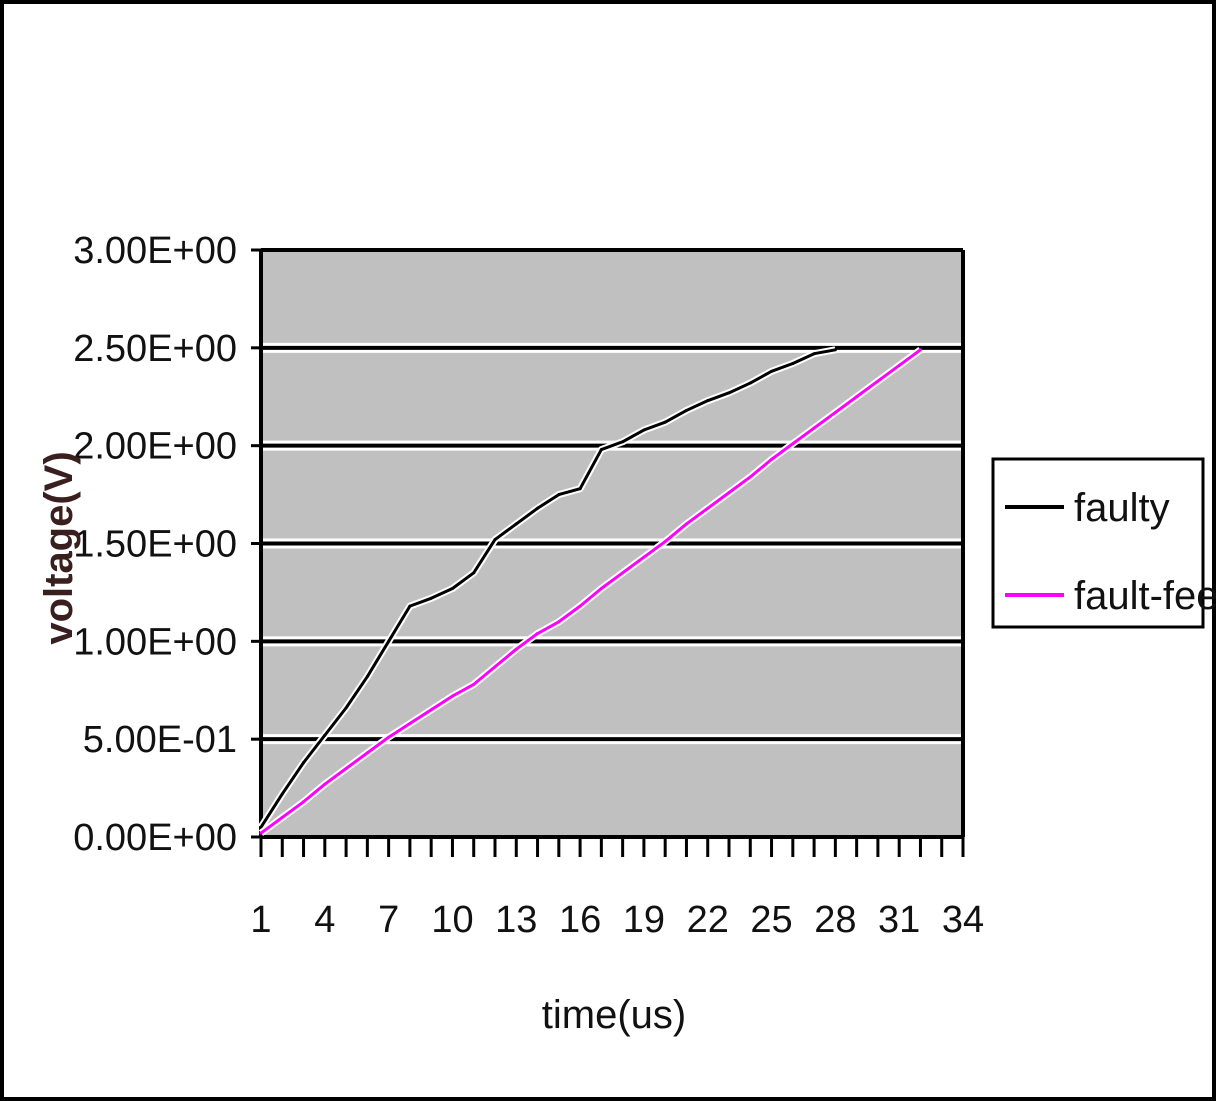 The image size is (1216, 1101). Describe the element at coordinates (59, 547) in the screenshot. I see `y-axis-title: voltage(V)` at that location.